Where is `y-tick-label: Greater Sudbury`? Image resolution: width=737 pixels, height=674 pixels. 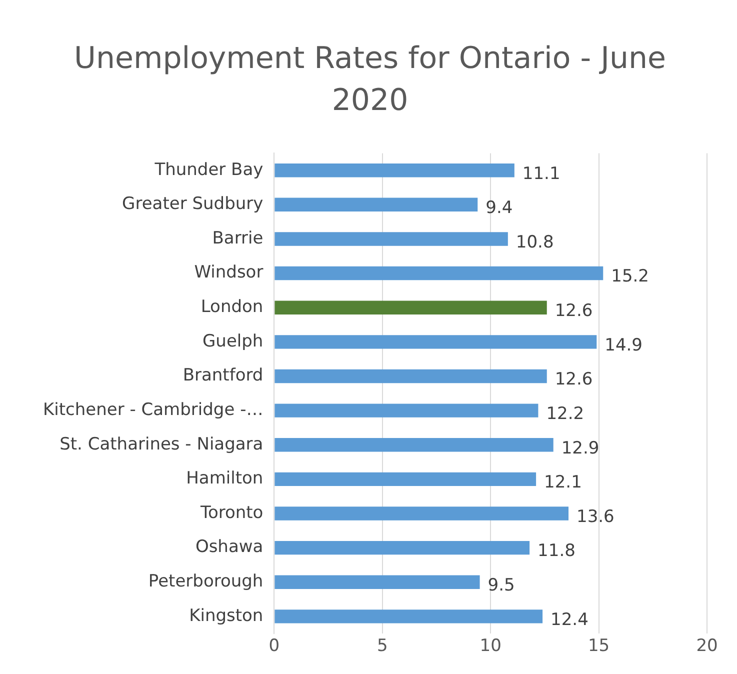 y-tick-label: Greater Sudbury is located at coordinates (193, 204).